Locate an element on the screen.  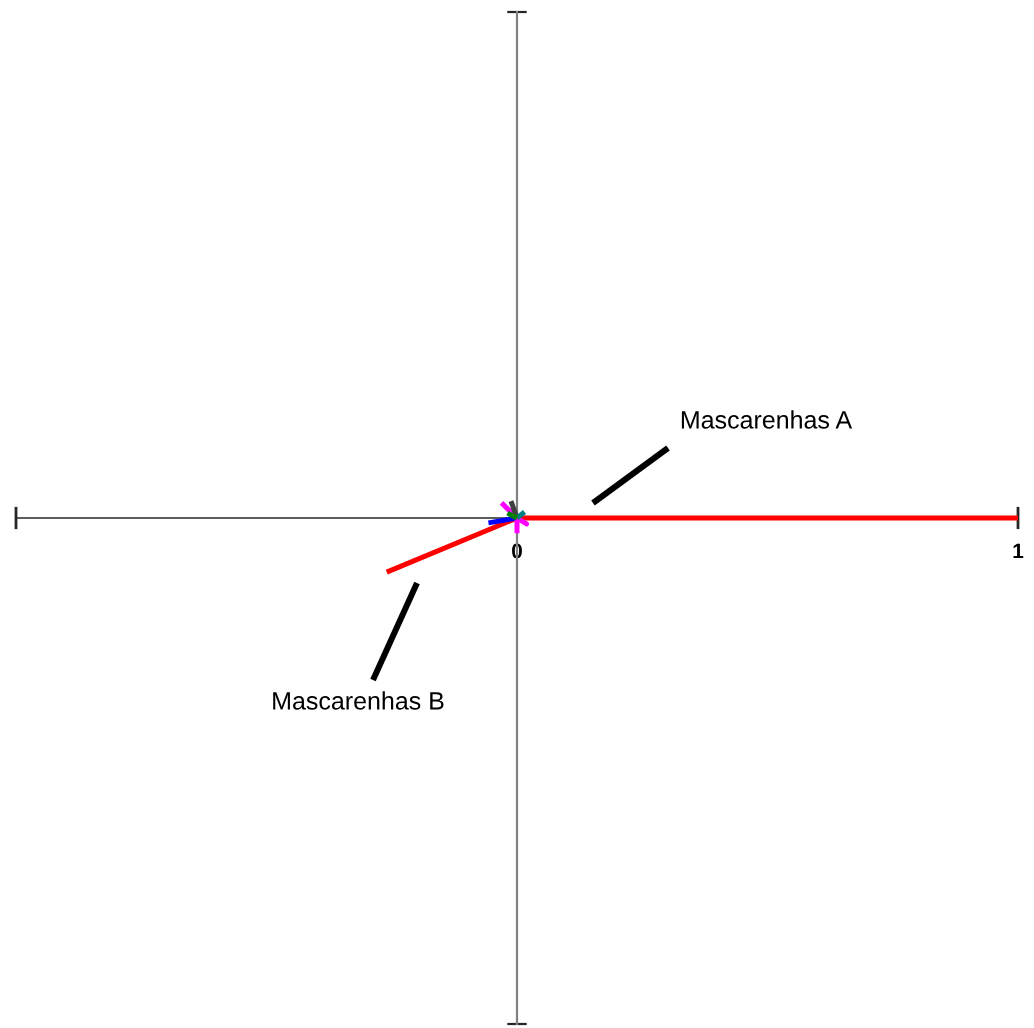
text: Mascarenhas A is located at coordinates (767, 419).